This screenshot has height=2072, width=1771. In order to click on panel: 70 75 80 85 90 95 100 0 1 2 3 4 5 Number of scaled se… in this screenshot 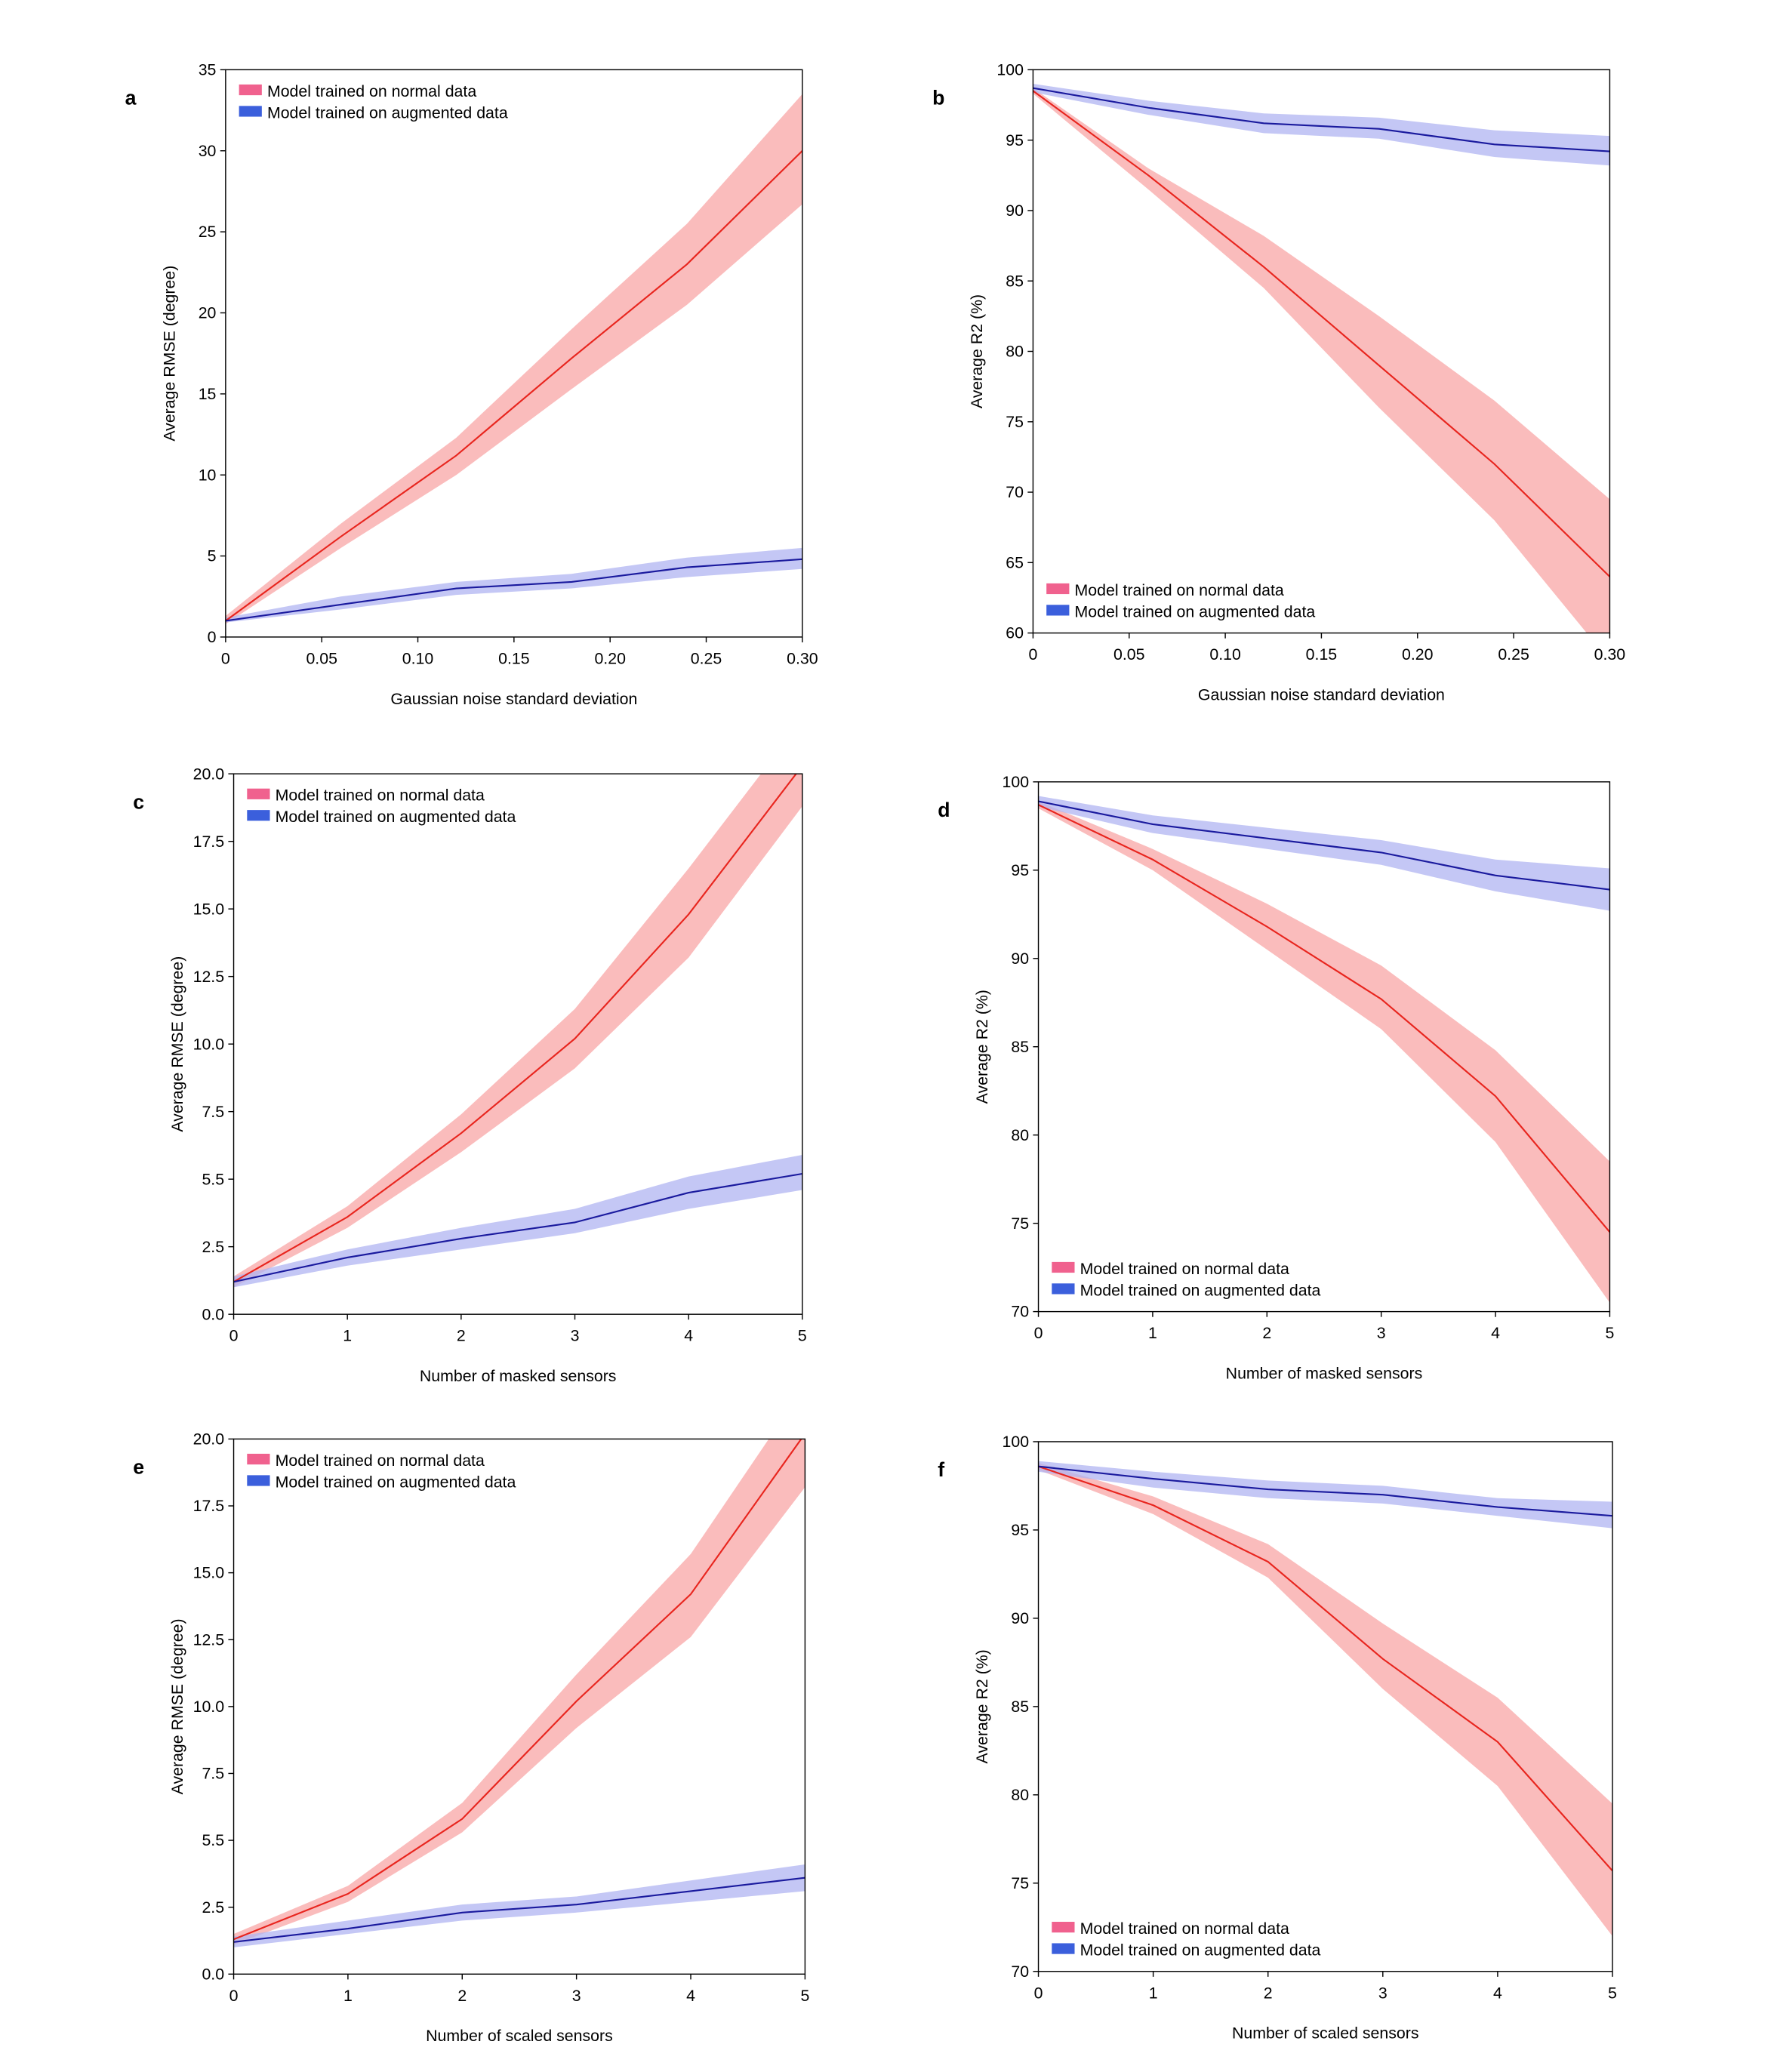, I will do `click(1277, 1738)`.